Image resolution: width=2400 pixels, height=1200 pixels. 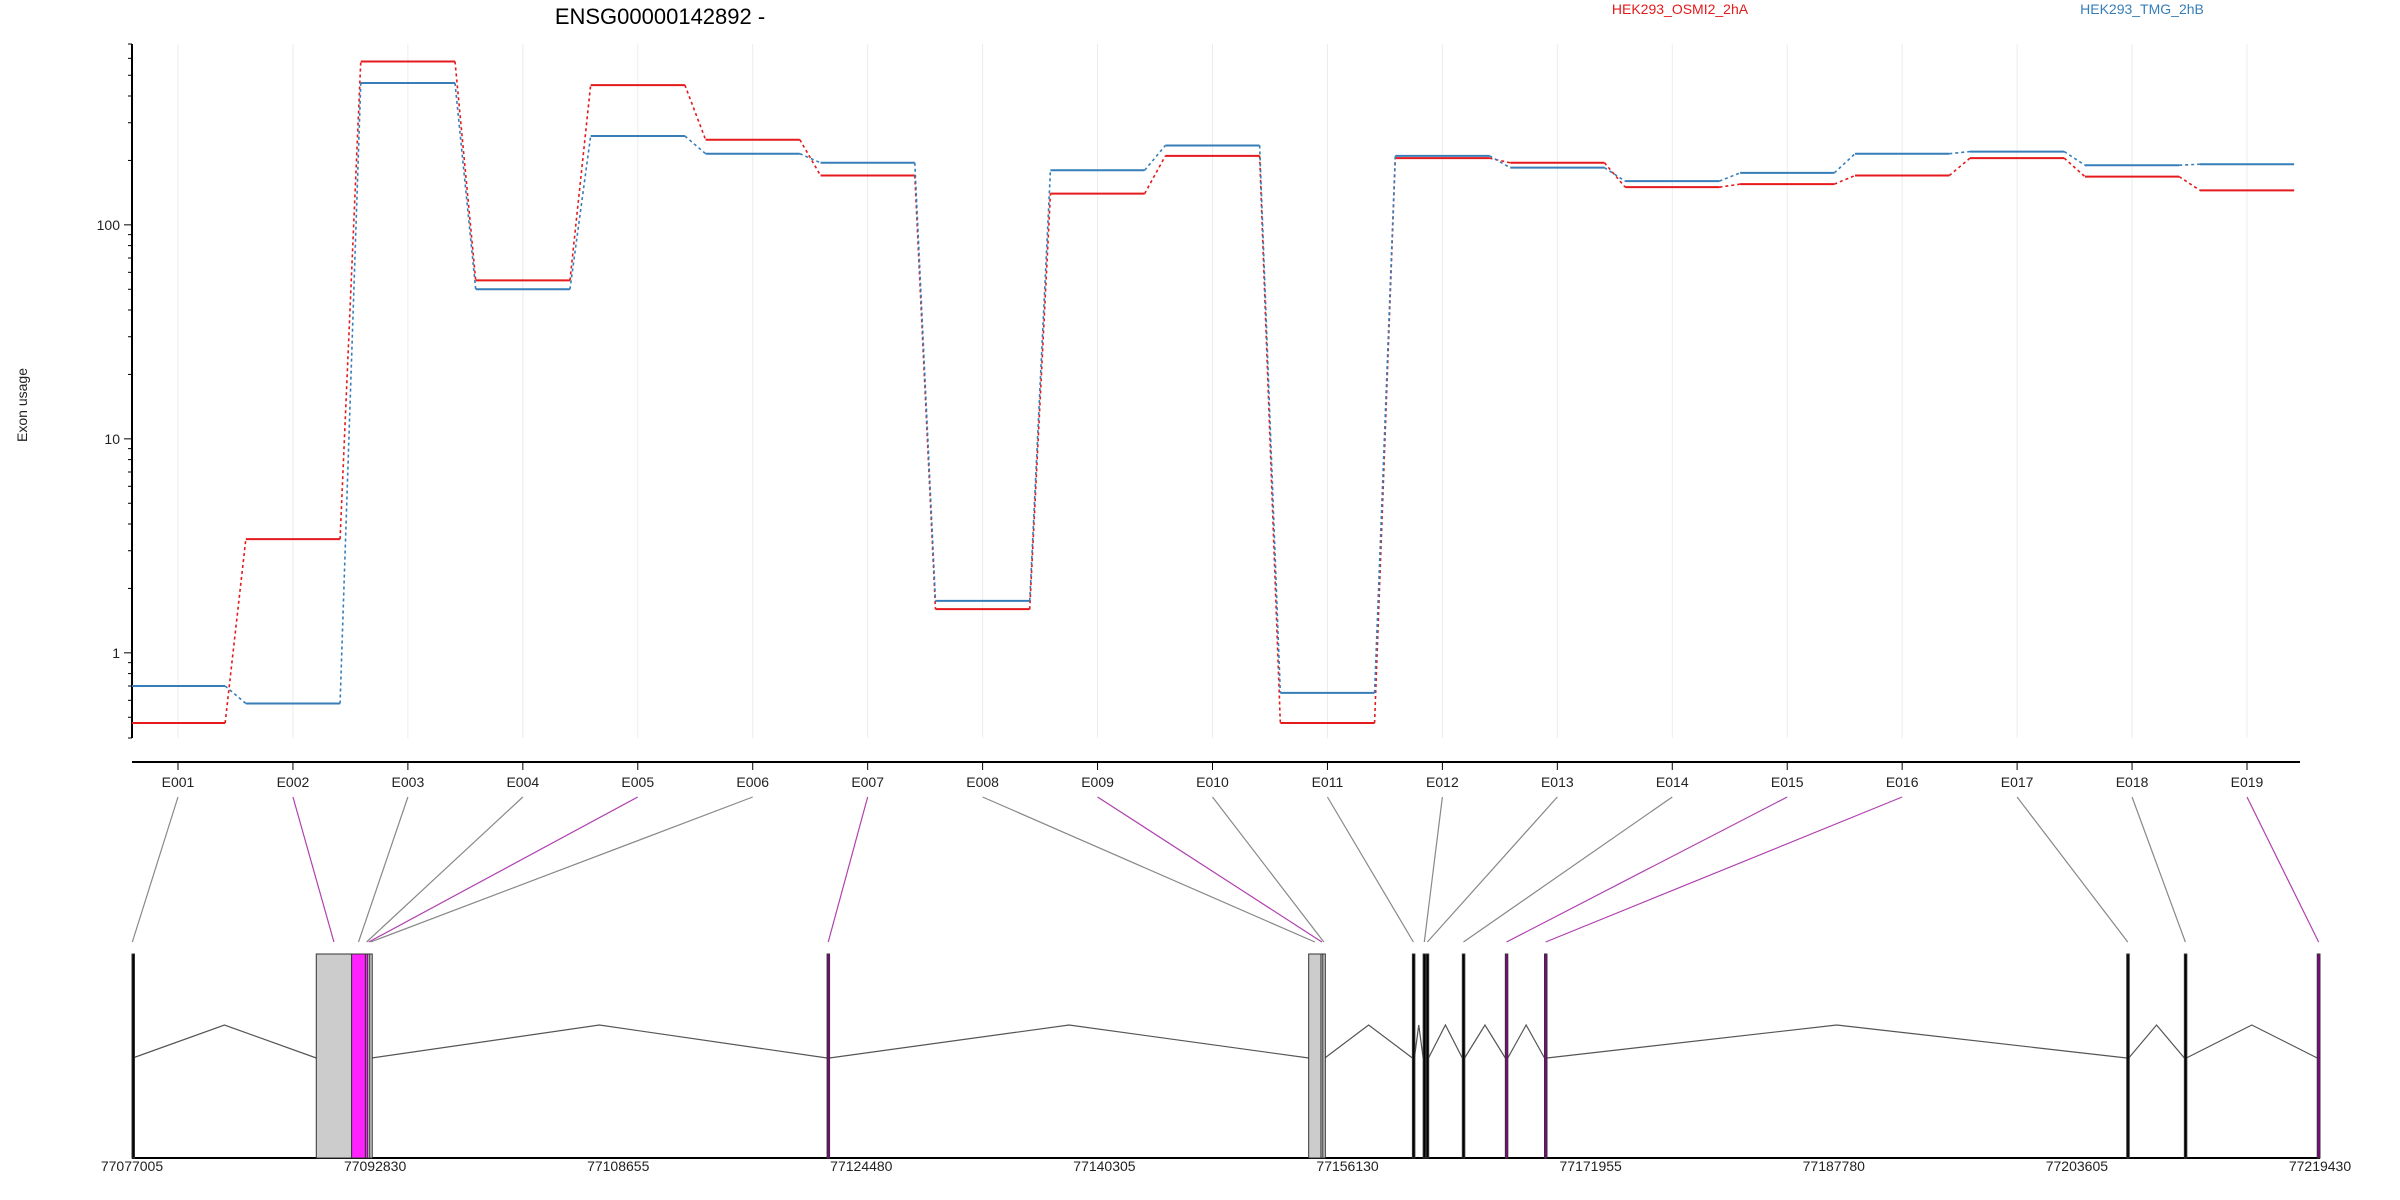 I want to click on exon-box-e011, so click(x=1413, y=1056).